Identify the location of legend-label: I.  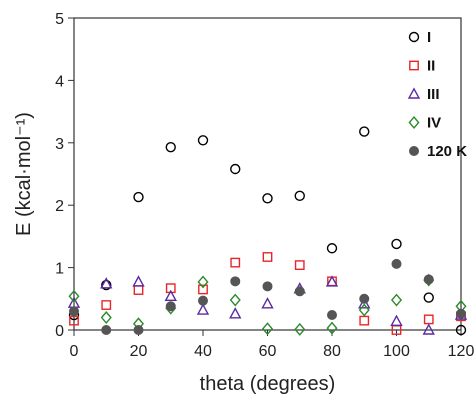
(429, 37).